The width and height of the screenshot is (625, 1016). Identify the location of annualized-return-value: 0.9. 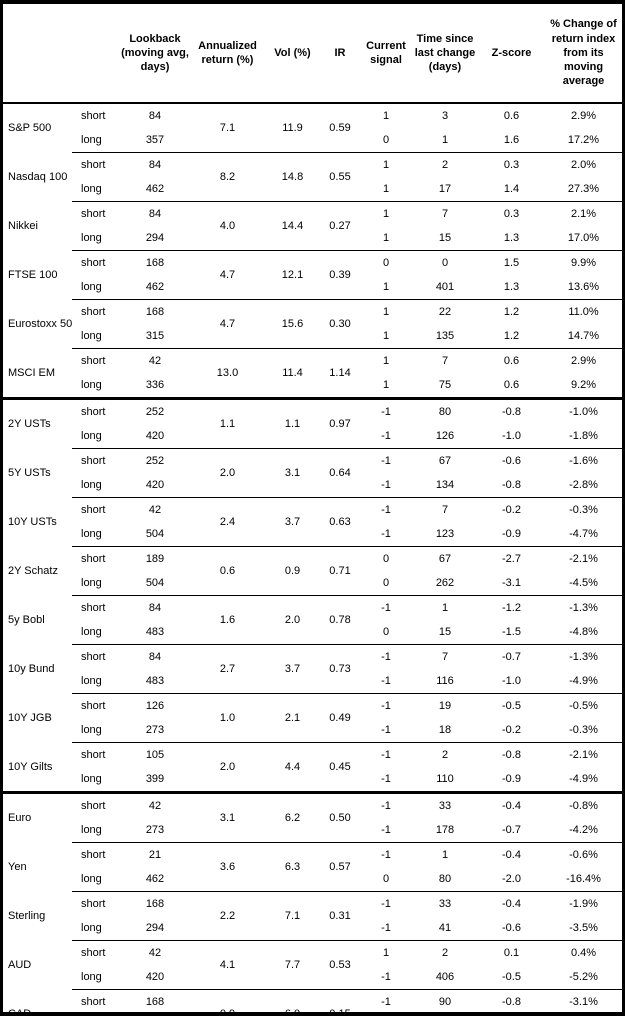
(227, 1000).